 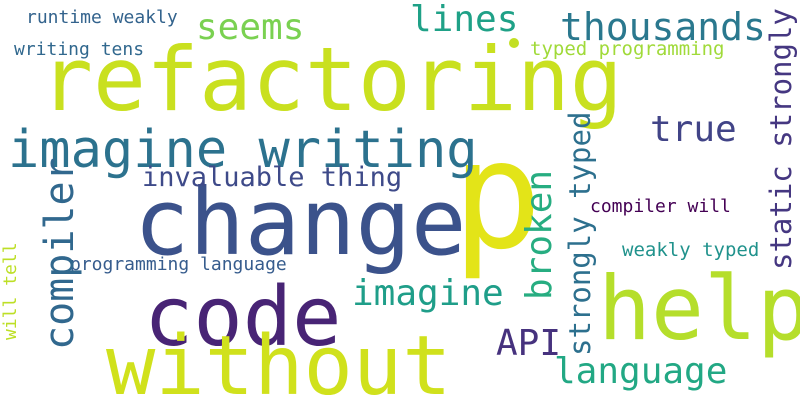 I want to click on word-compiler-will: compiler will, so click(x=660, y=206).